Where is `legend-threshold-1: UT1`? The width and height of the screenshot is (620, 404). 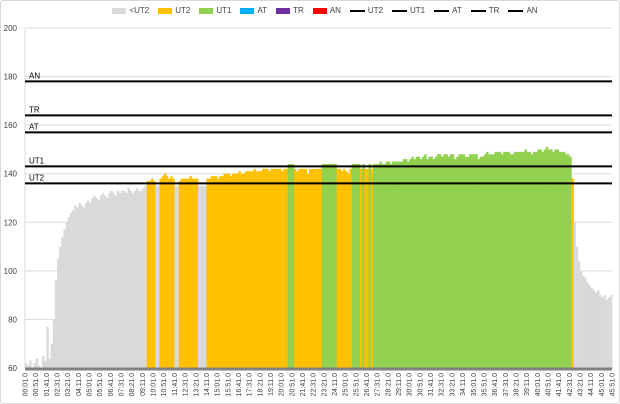
legend-threshold-1: UT1 is located at coordinates (408, 10).